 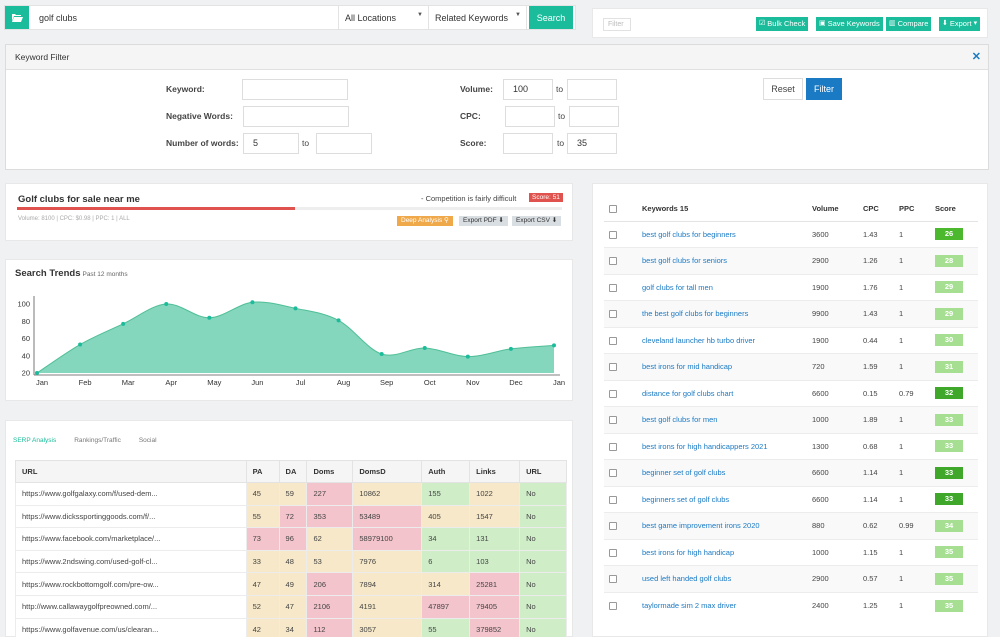 I want to click on keyword-score-cell: 34, so click(x=956, y=525).